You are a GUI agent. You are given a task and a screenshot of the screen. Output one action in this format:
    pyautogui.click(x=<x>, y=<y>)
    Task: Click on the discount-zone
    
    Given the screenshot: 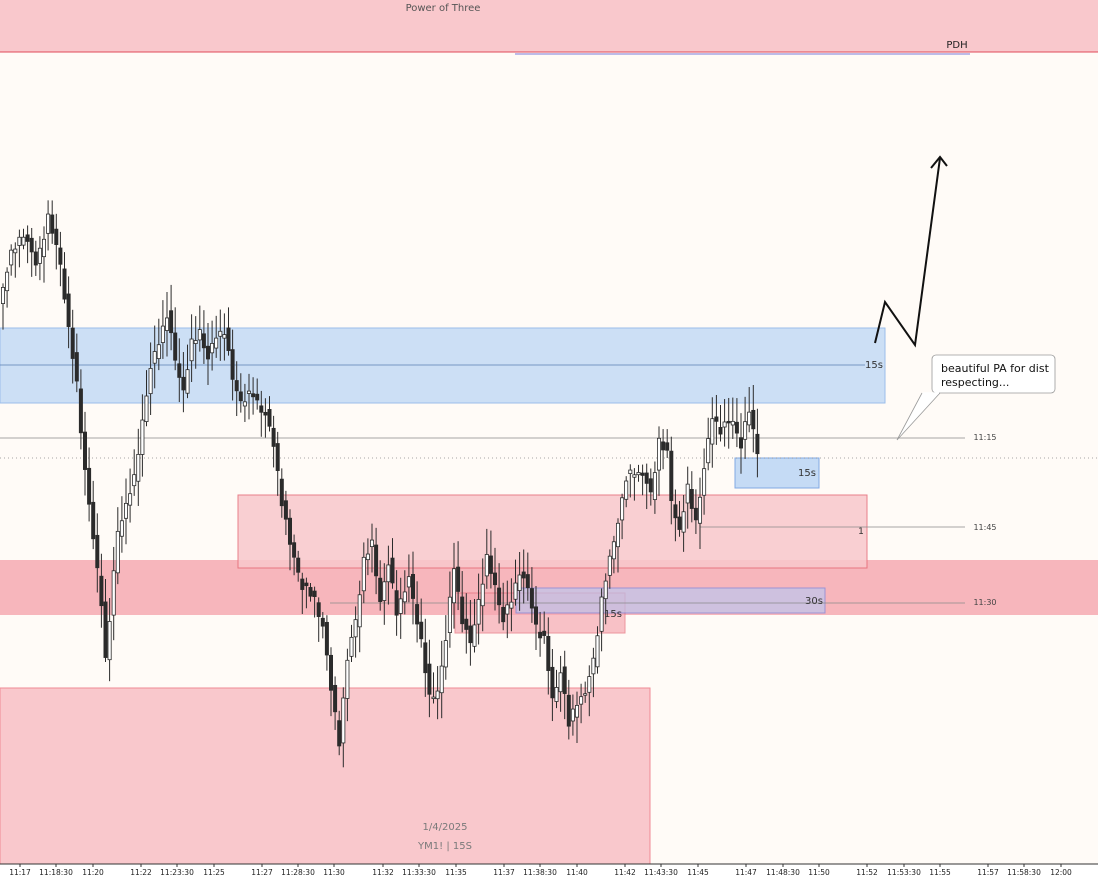 What is the action you would take?
    pyautogui.click(x=325, y=776)
    